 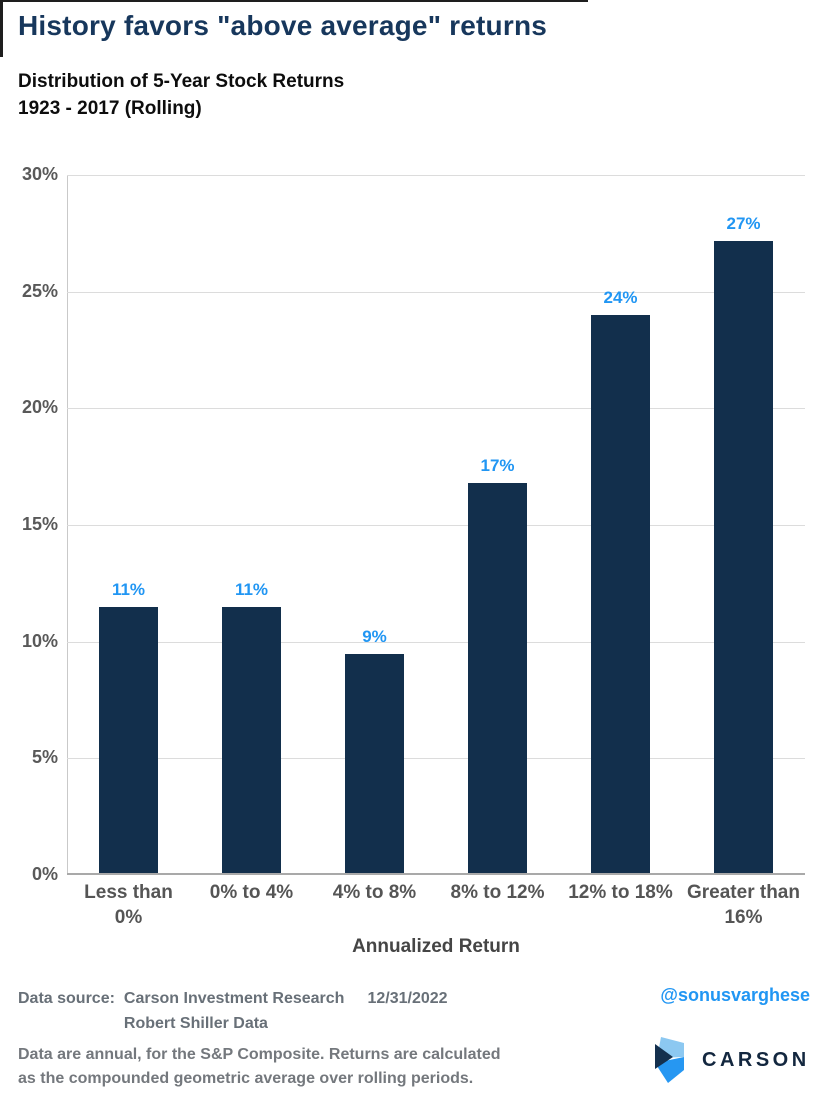 What do you see at coordinates (39, 641) in the screenshot?
I see `y-tick-label: 10%` at bounding box center [39, 641].